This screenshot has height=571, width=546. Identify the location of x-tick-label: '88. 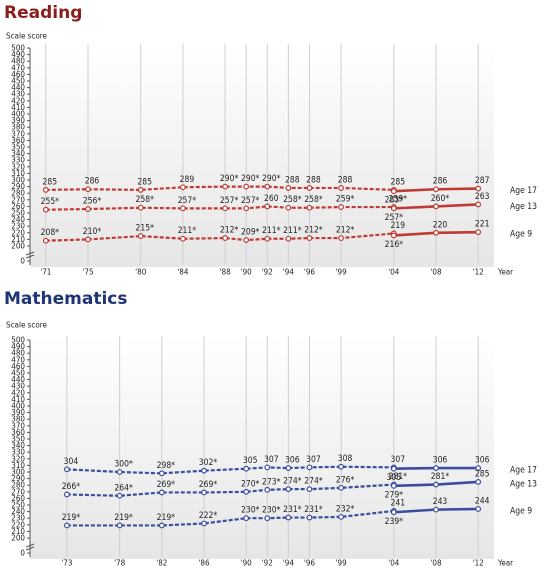
(226, 272).